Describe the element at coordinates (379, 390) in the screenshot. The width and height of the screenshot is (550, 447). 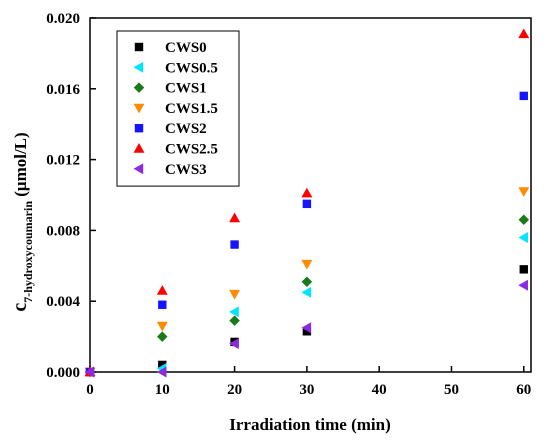
I see `x-tick-label: 40` at that location.